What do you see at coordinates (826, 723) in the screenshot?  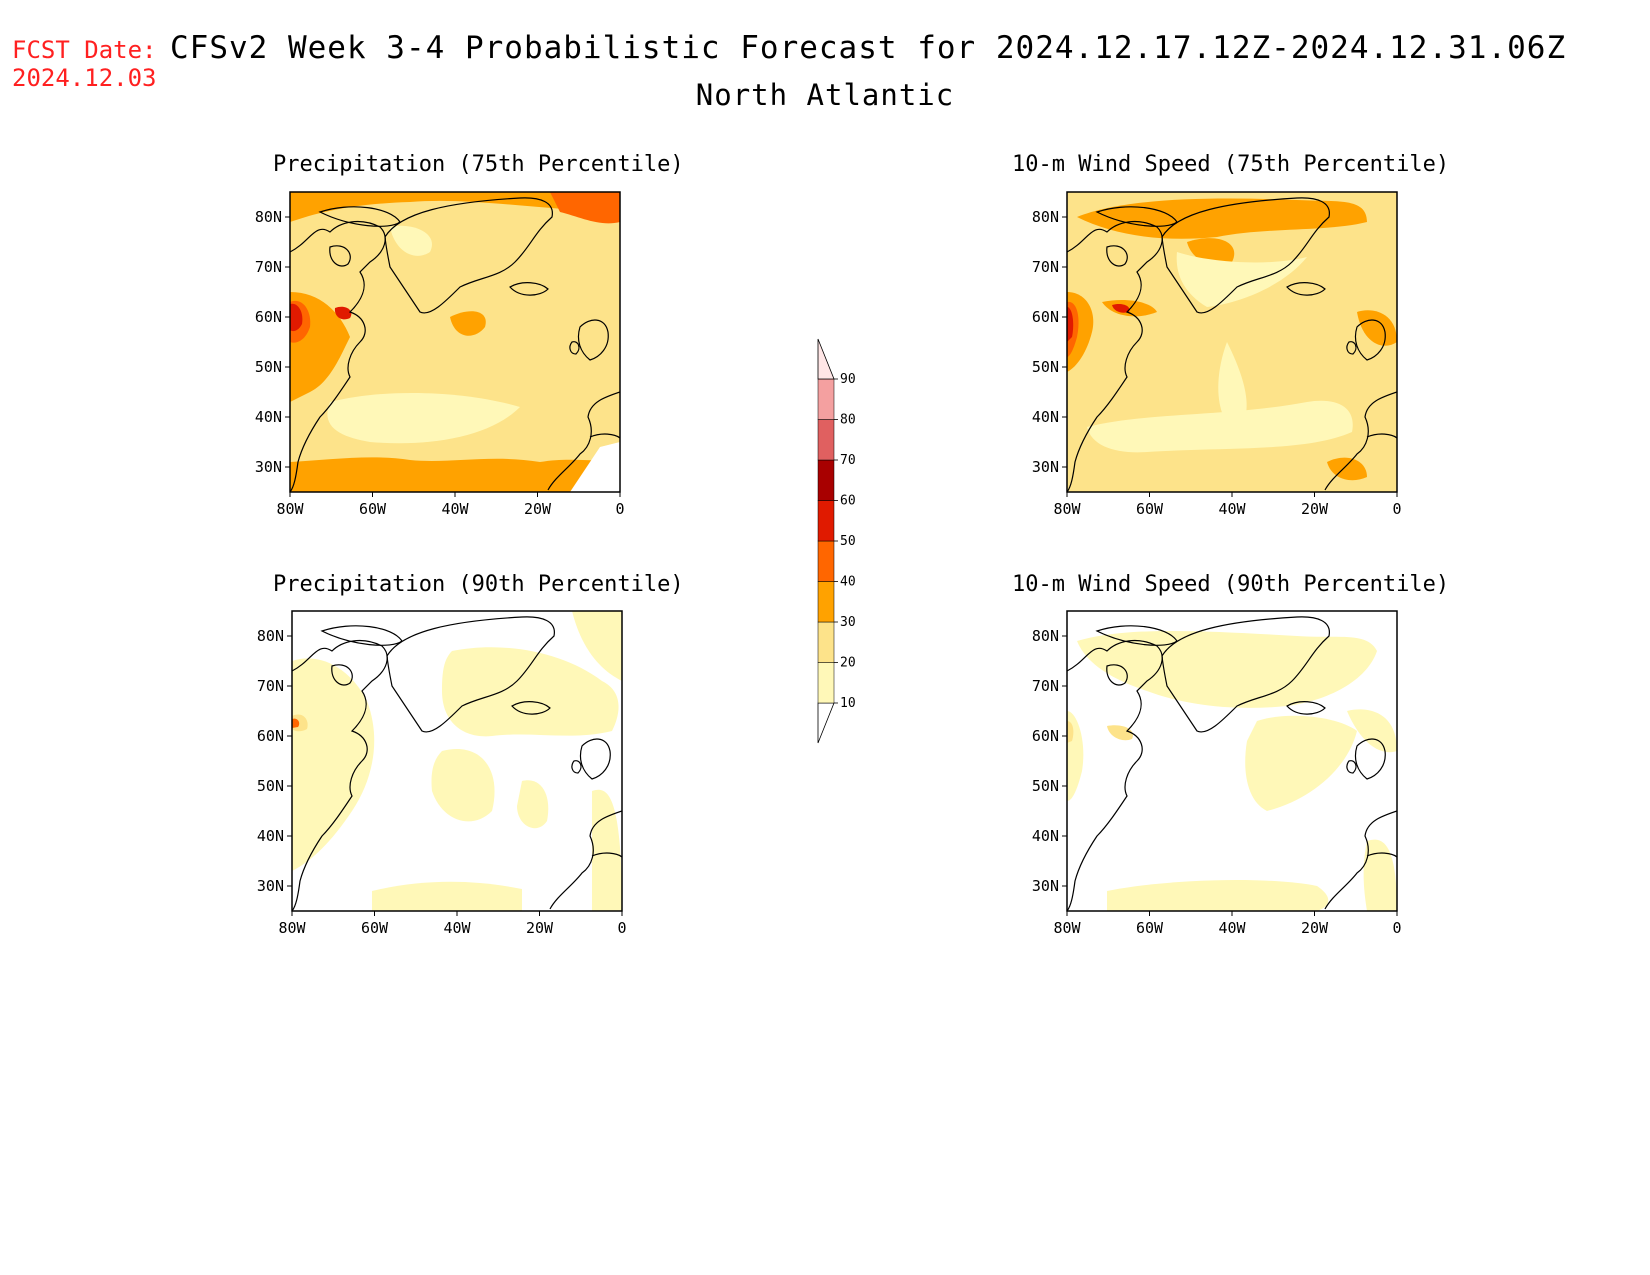 I see `colorbar-low-end` at bounding box center [826, 723].